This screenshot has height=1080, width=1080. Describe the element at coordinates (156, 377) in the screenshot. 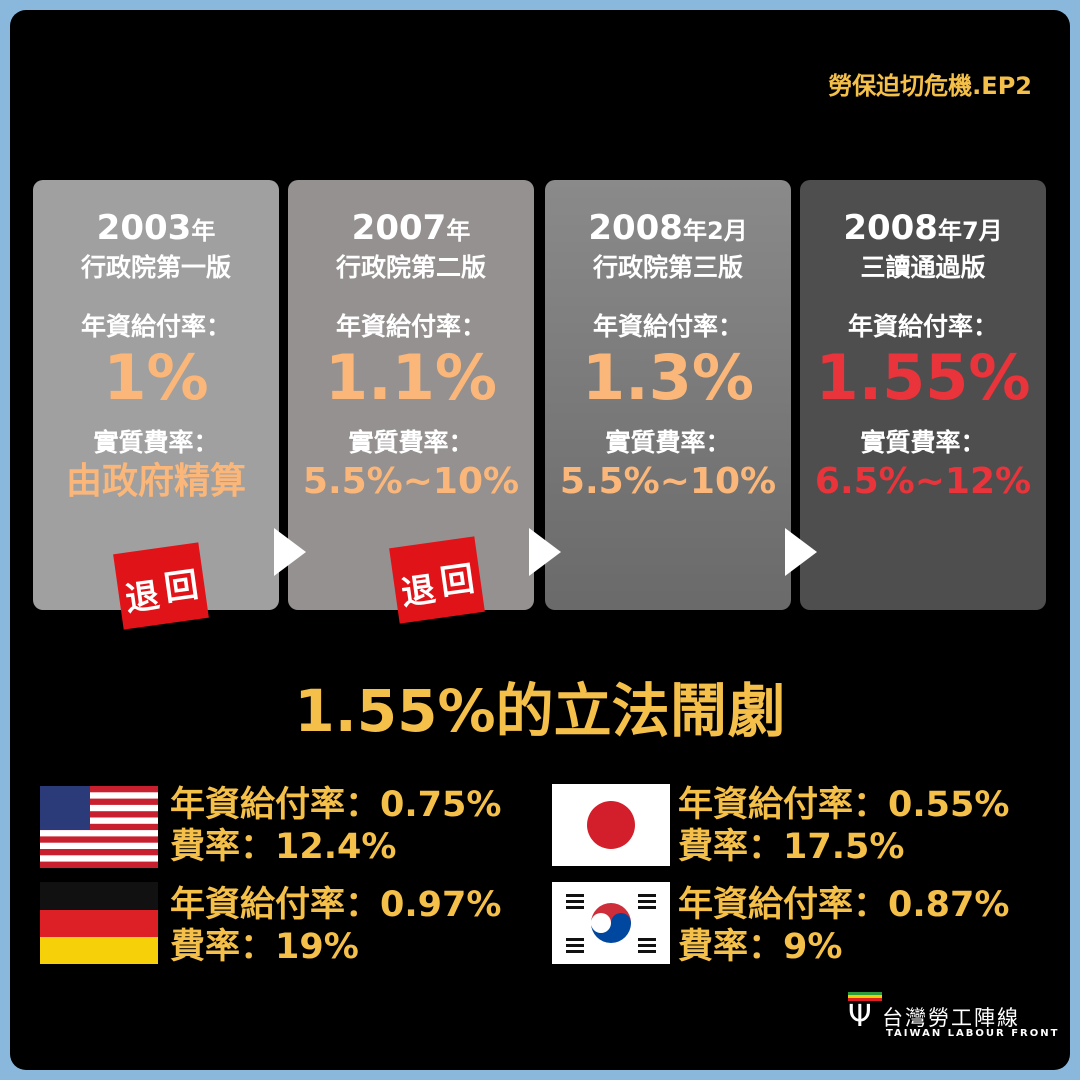

I see `rate-value: 1%` at that location.